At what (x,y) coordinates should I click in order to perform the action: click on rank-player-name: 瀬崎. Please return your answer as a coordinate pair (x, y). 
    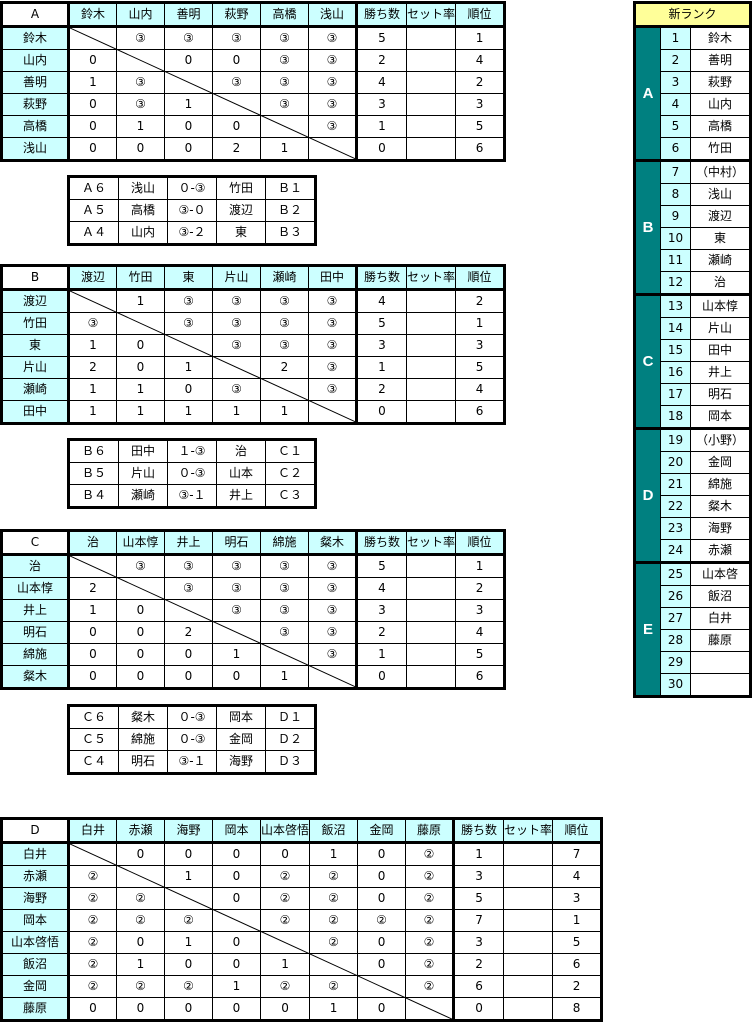
    Looking at the image, I should click on (720, 260).